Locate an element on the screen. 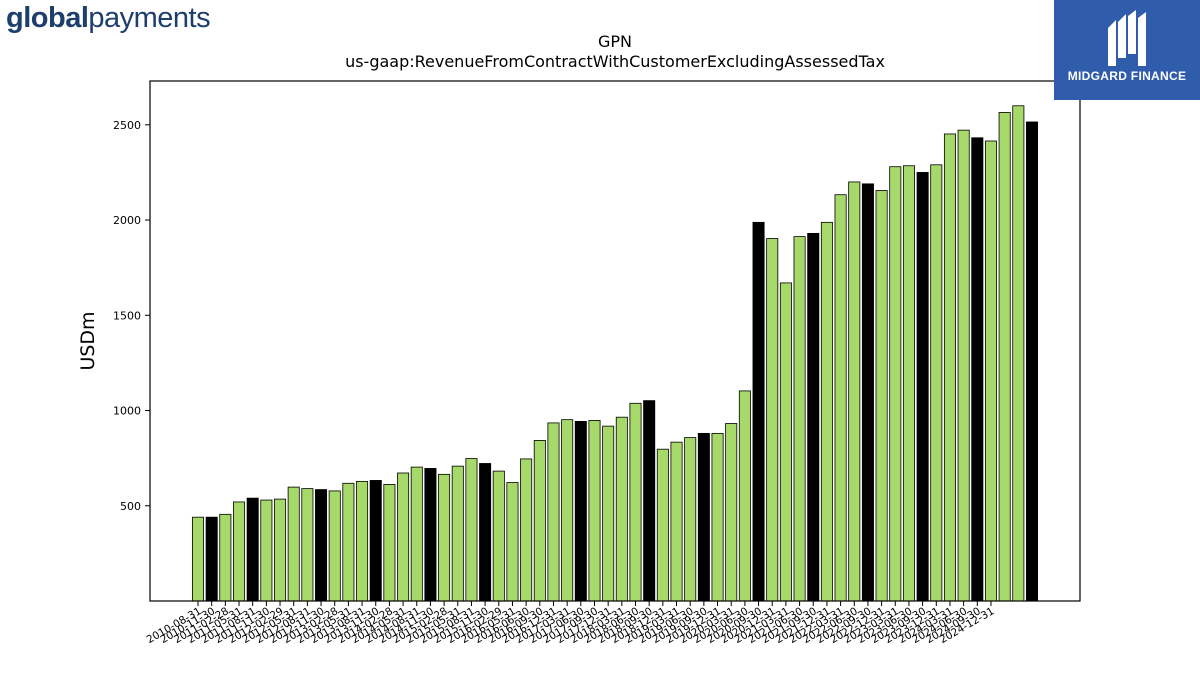 The image size is (1200, 675). midgard-finance-badge: MIDGARD FINANCE is located at coordinates (1127, 50).